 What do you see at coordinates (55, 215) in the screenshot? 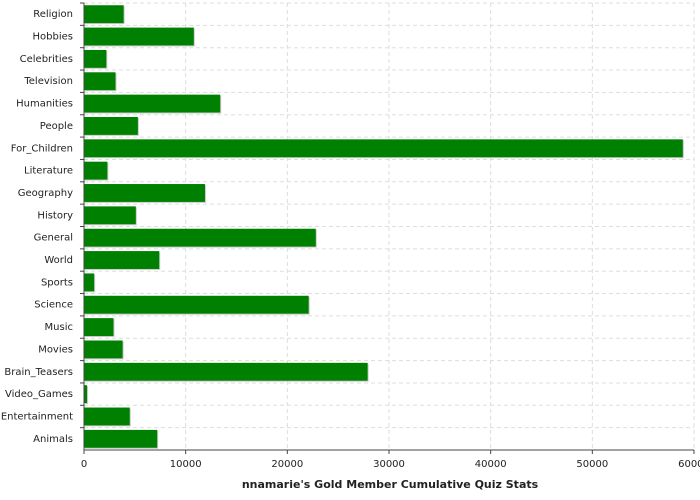
I see `y-tick-label: History` at bounding box center [55, 215].